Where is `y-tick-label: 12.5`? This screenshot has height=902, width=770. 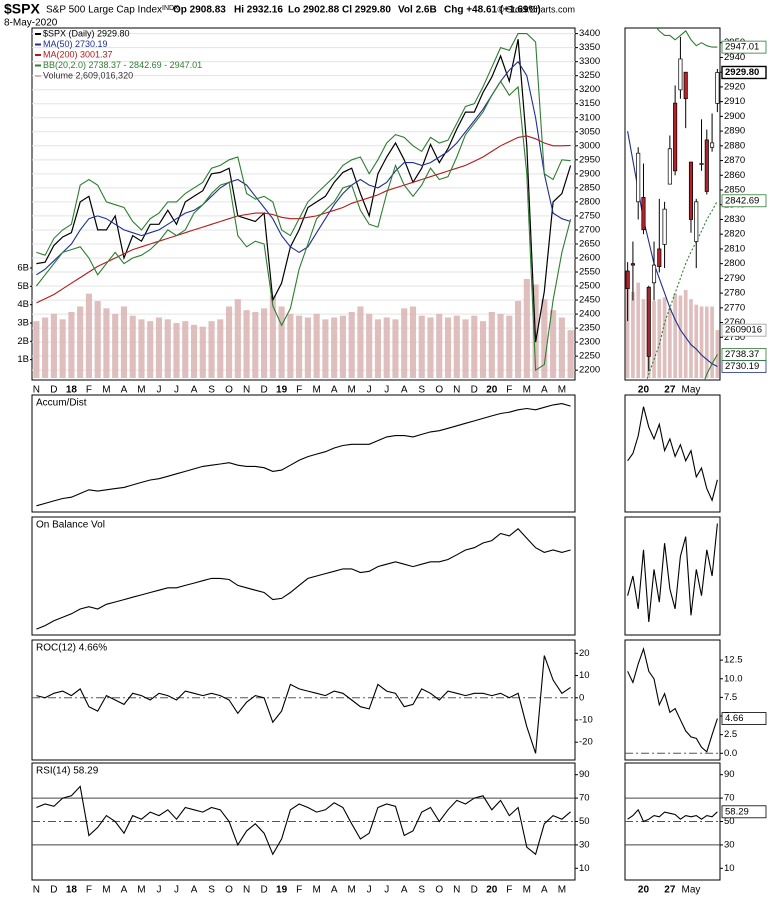 y-tick-label: 12.5 is located at coordinates (733, 660).